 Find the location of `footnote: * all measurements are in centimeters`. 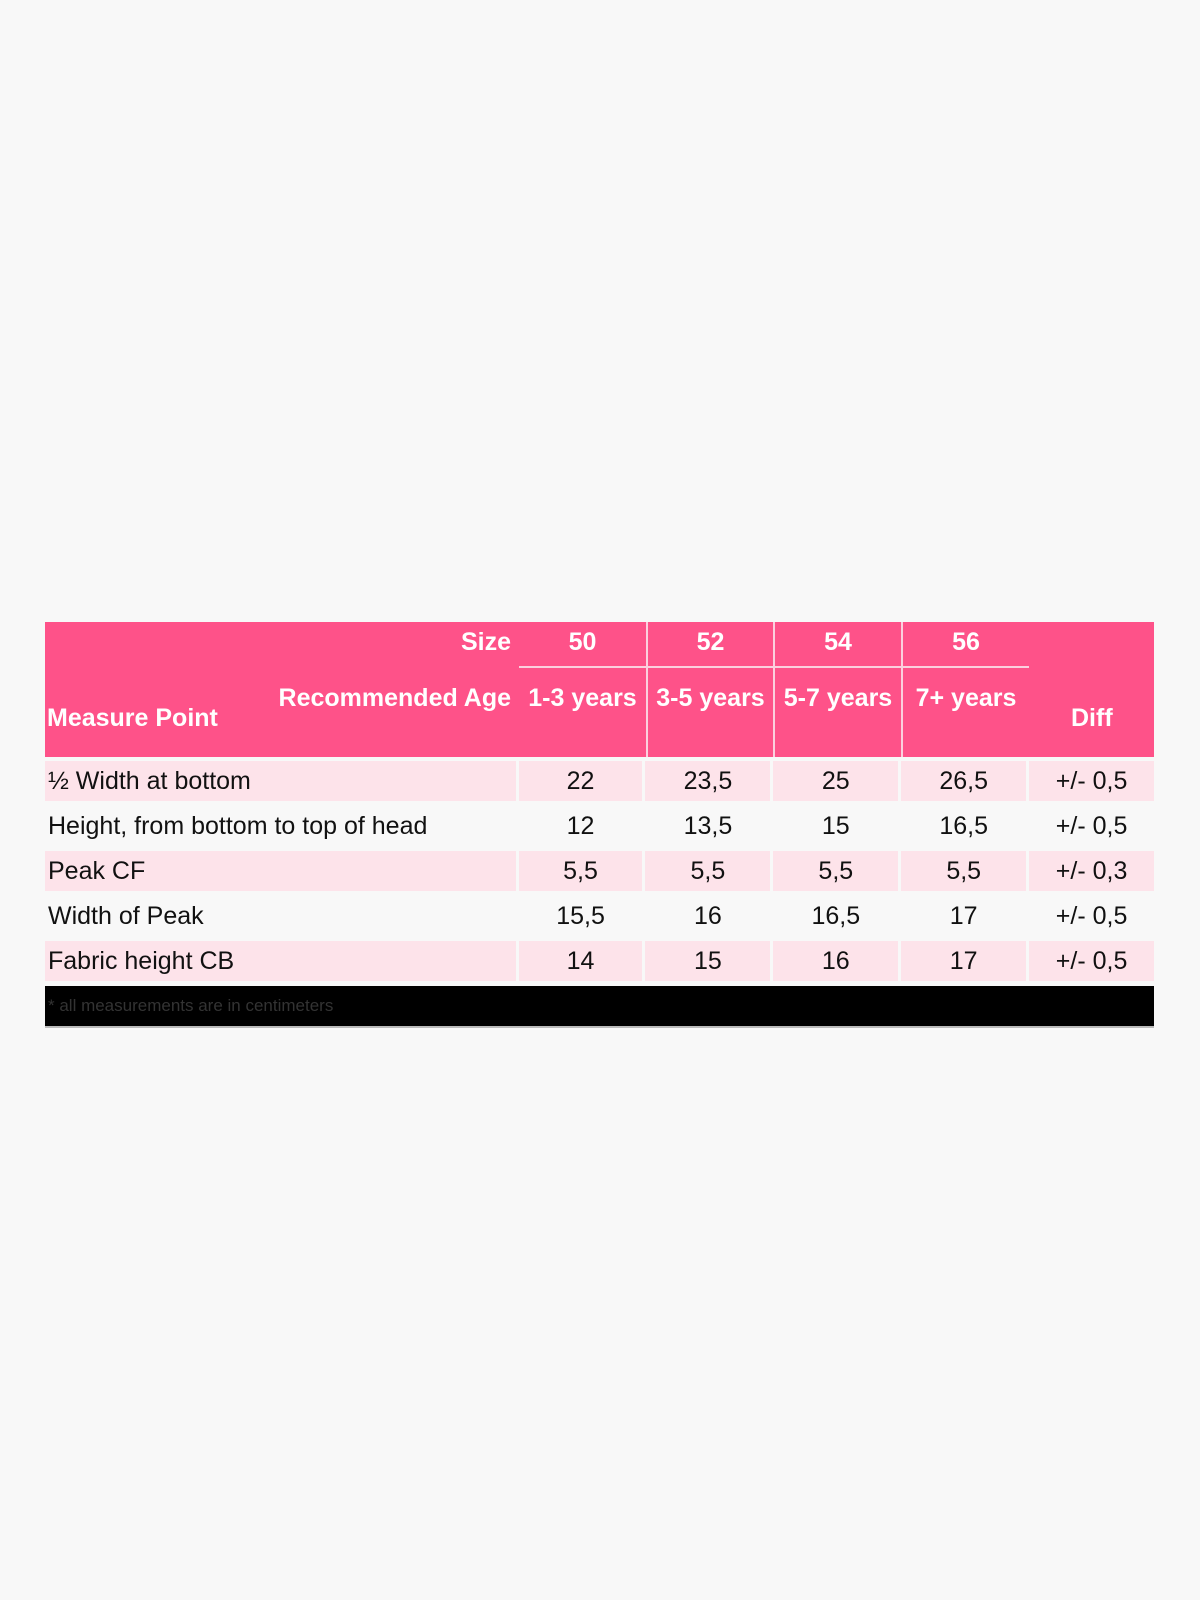

footnote: * all measurements are in centimeters is located at coordinates (599, 1007).